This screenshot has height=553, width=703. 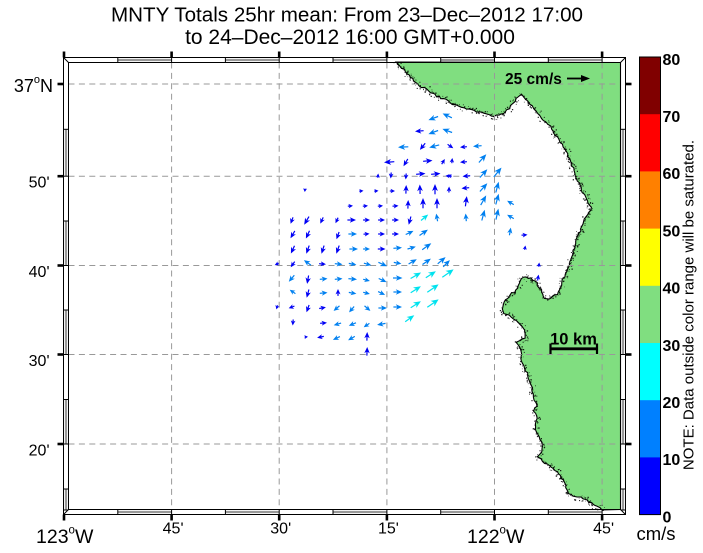 What do you see at coordinates (672, 289) in the screenshot?
I see `svg-text: 40` at bounding box center [672, 289].